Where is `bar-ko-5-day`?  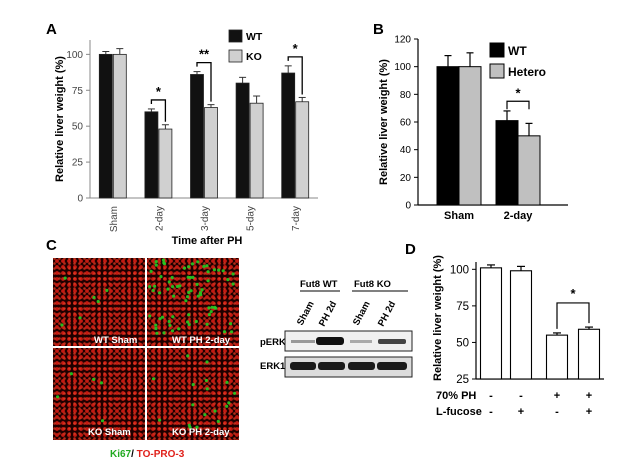
bar-ko-5-day is located at coordinates (256, 150).